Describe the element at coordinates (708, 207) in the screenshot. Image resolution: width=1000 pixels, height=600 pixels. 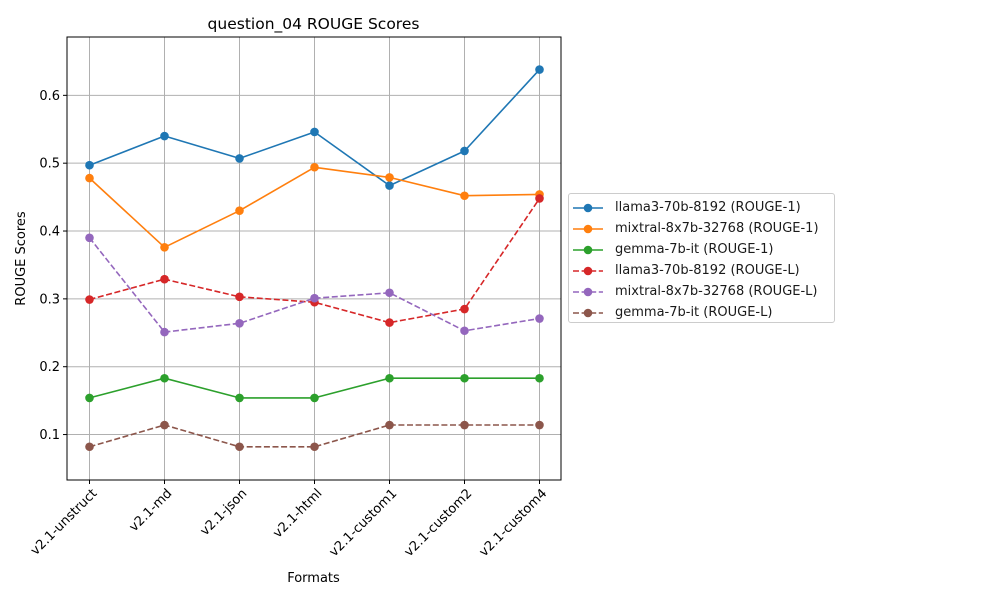
I see `legend-label: llama3-70b-8192 (ROUGE-1)` at that location.